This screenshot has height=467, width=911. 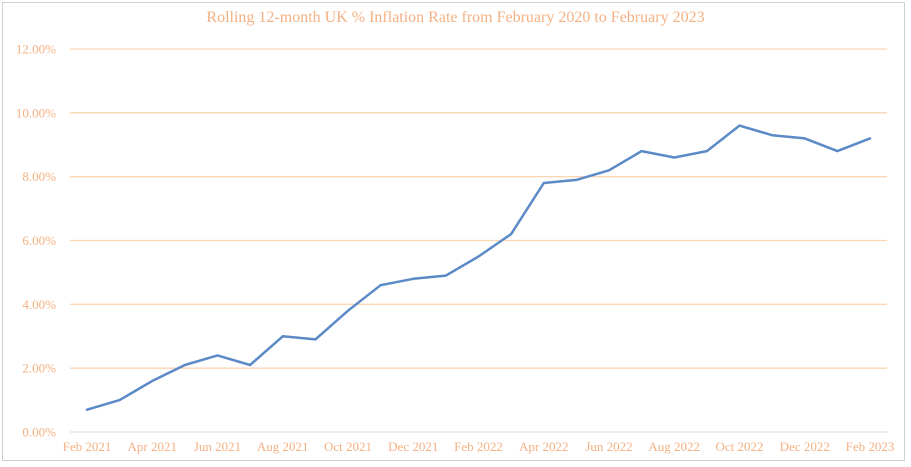 What do you see at coordinates (608, 446) in the screenshot?
I see `x-tick-label: Jun 2022` at bounding box center [608, 446].